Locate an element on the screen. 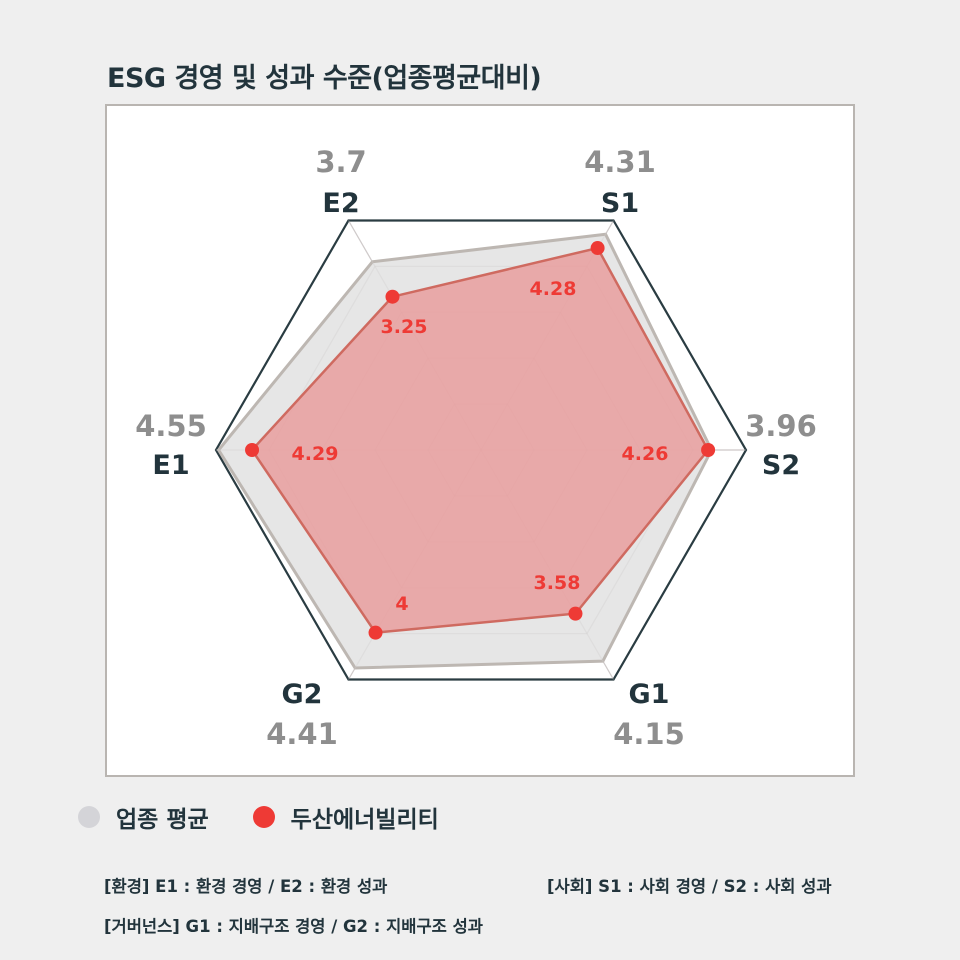 The image size is (960, 960). legend-item-company: 두산에너빌리티 is located at coordinates (345, 817).